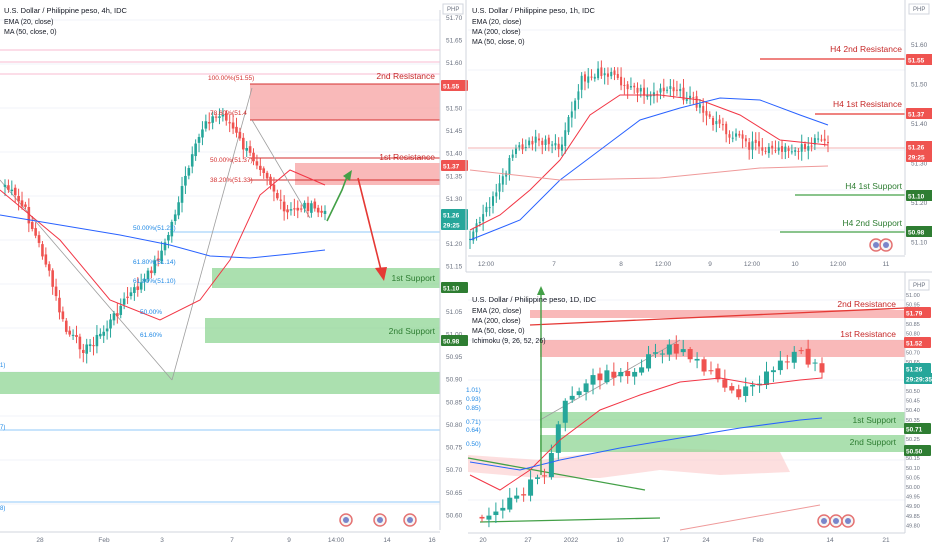 Image resolution: width=932 pixels, height=550 pixels. I want to click on top-y-tick: 51.10, so click(919, 243).